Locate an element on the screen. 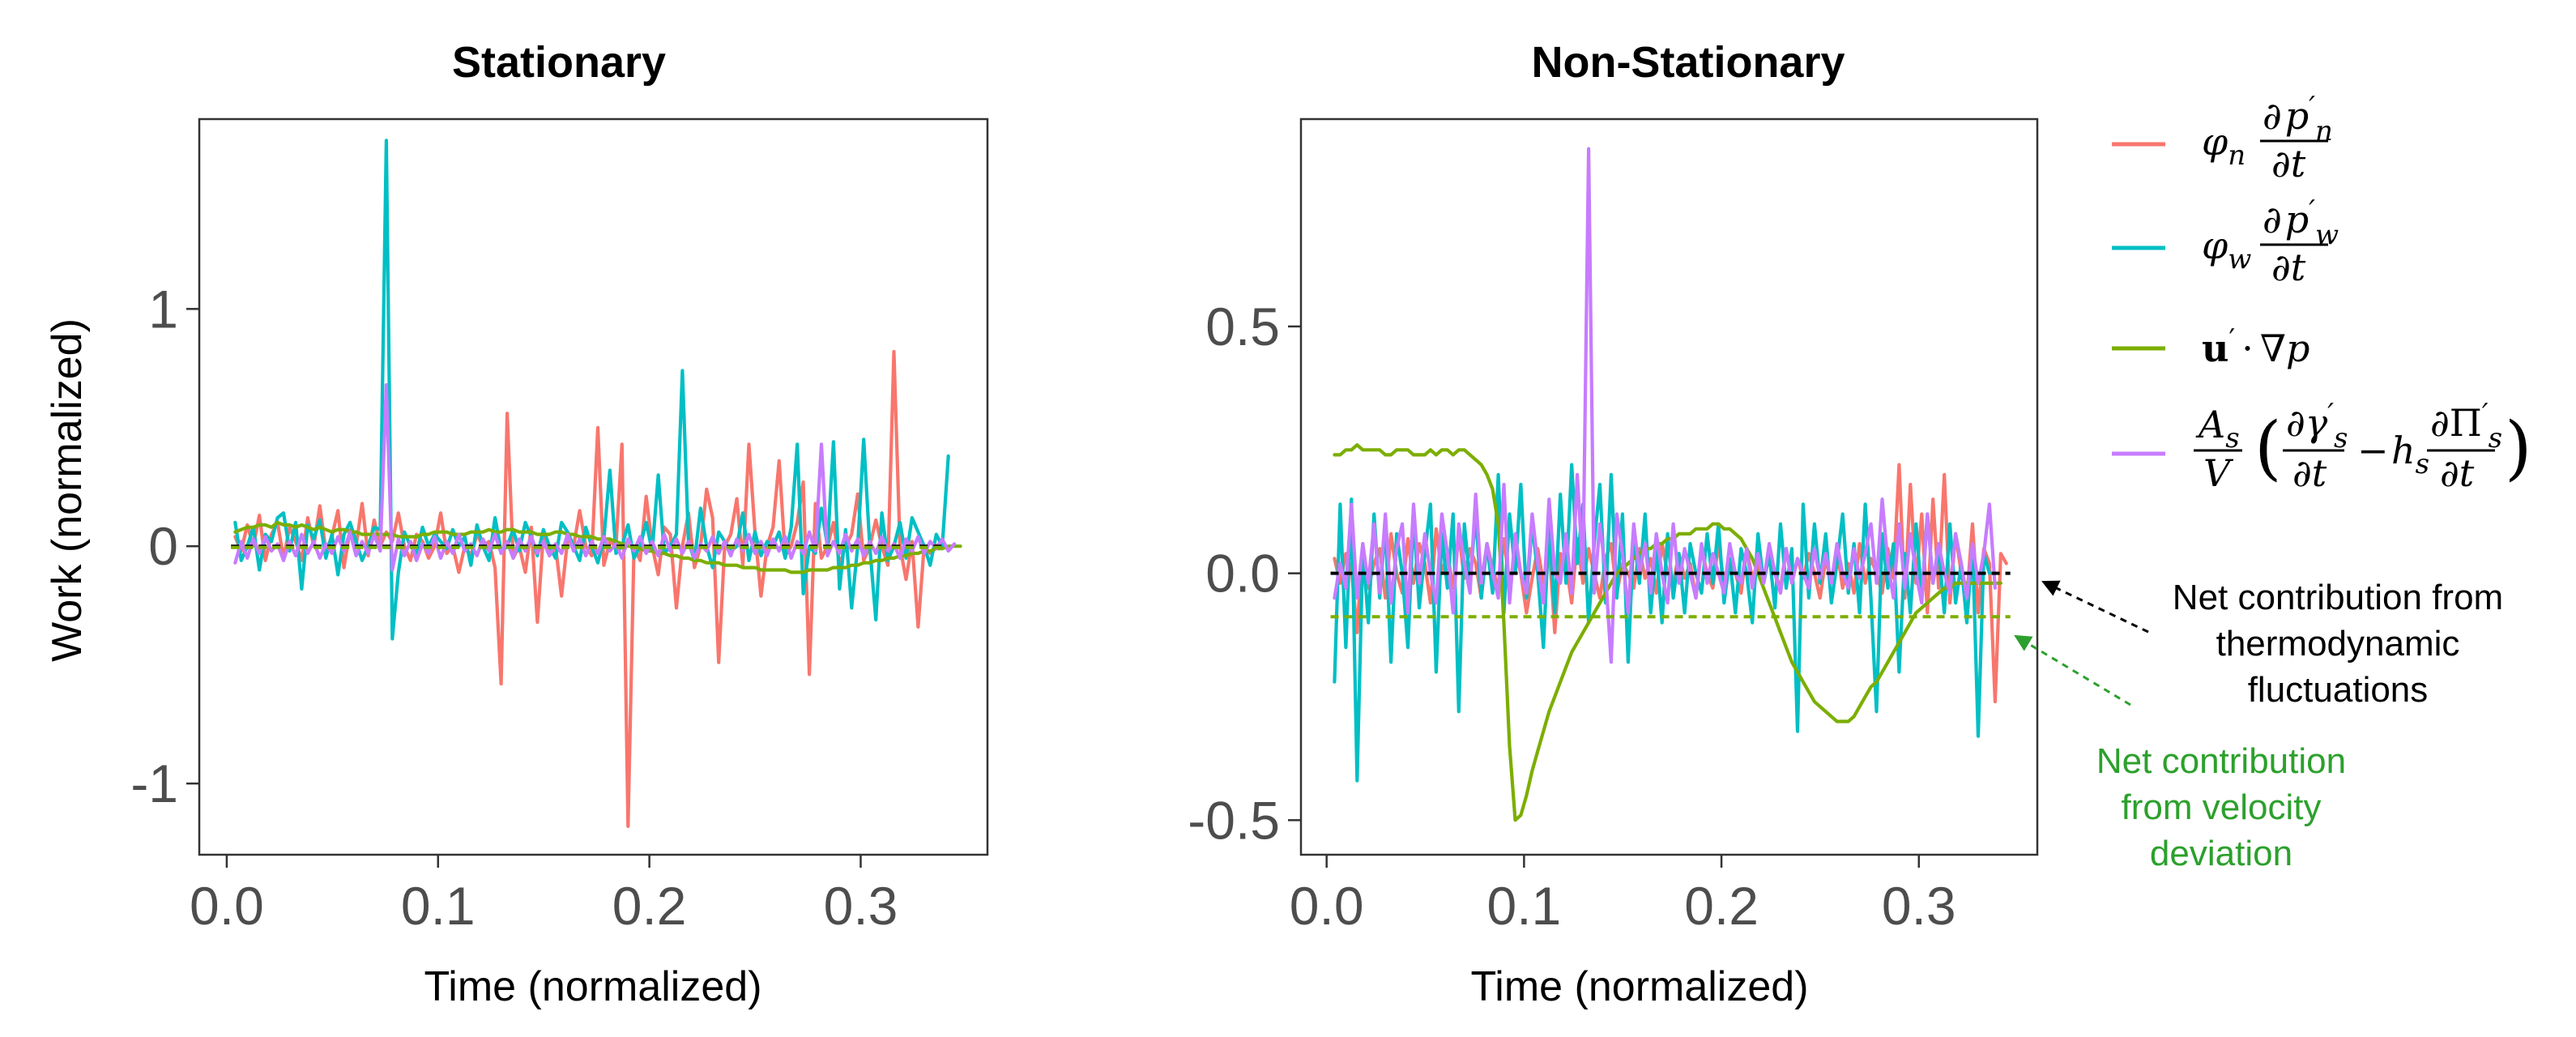  legend-interfacial-gamma-num: ∂γ′s is located at coordinates (2317, 426).